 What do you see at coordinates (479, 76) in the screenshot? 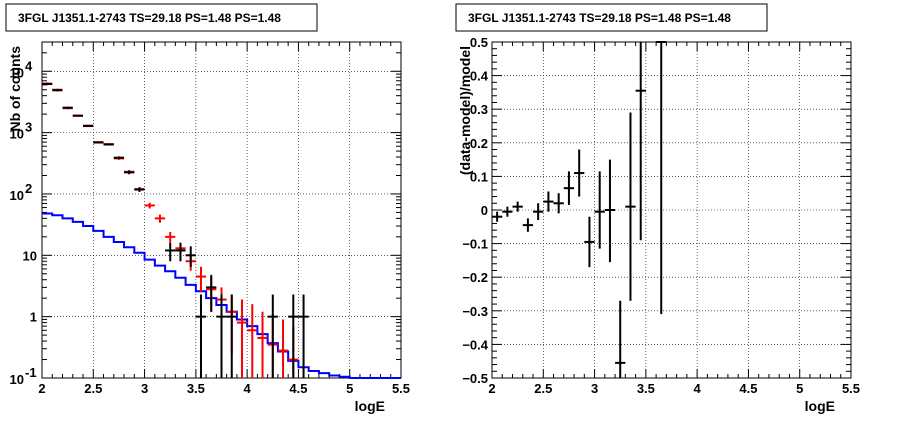
I see `y-tick-label: 0.4` at bounding box center [479, 76].